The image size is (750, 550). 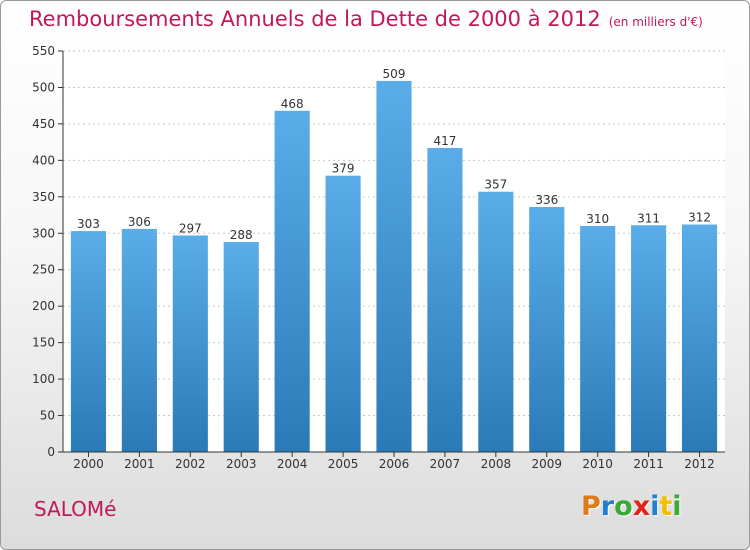 I want to click on commune-name: SALOMé, so click(x=75, y=509).